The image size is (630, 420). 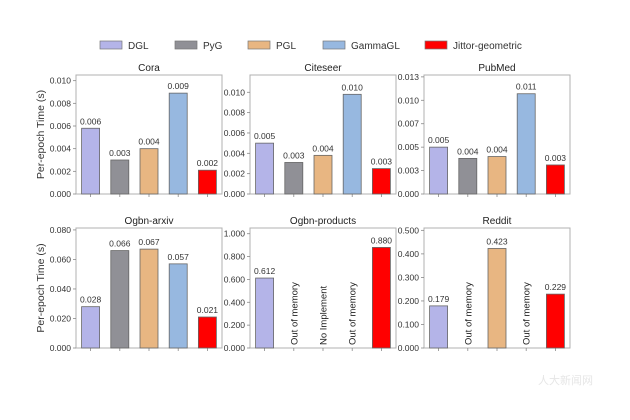 I want to click on panel-title: Cora, so click(x=149, y=68).